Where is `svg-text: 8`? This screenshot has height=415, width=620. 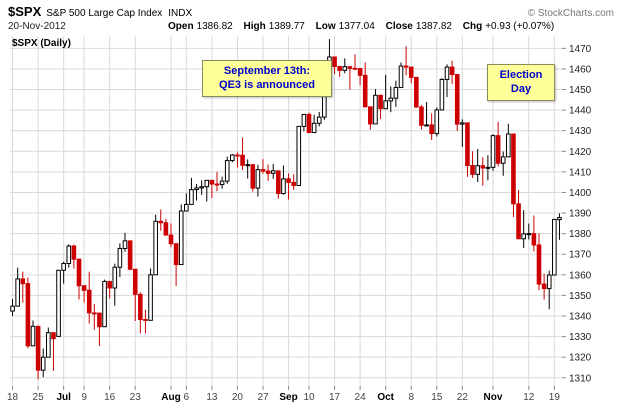 svg-text: 8 is located at coordinates (411, 397).